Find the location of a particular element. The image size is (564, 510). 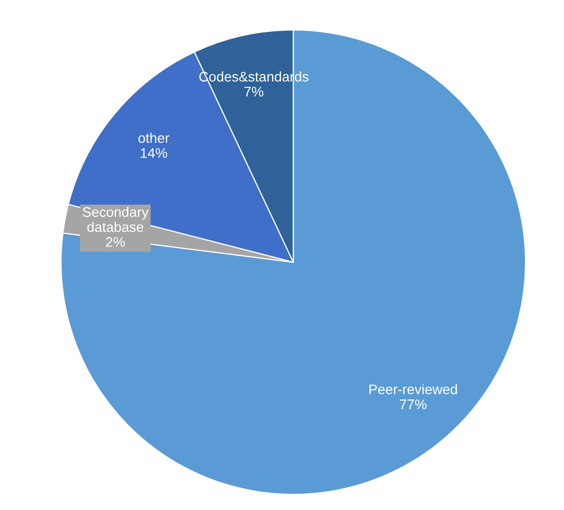

data-label: 7% is located at coordinates (254, 91).